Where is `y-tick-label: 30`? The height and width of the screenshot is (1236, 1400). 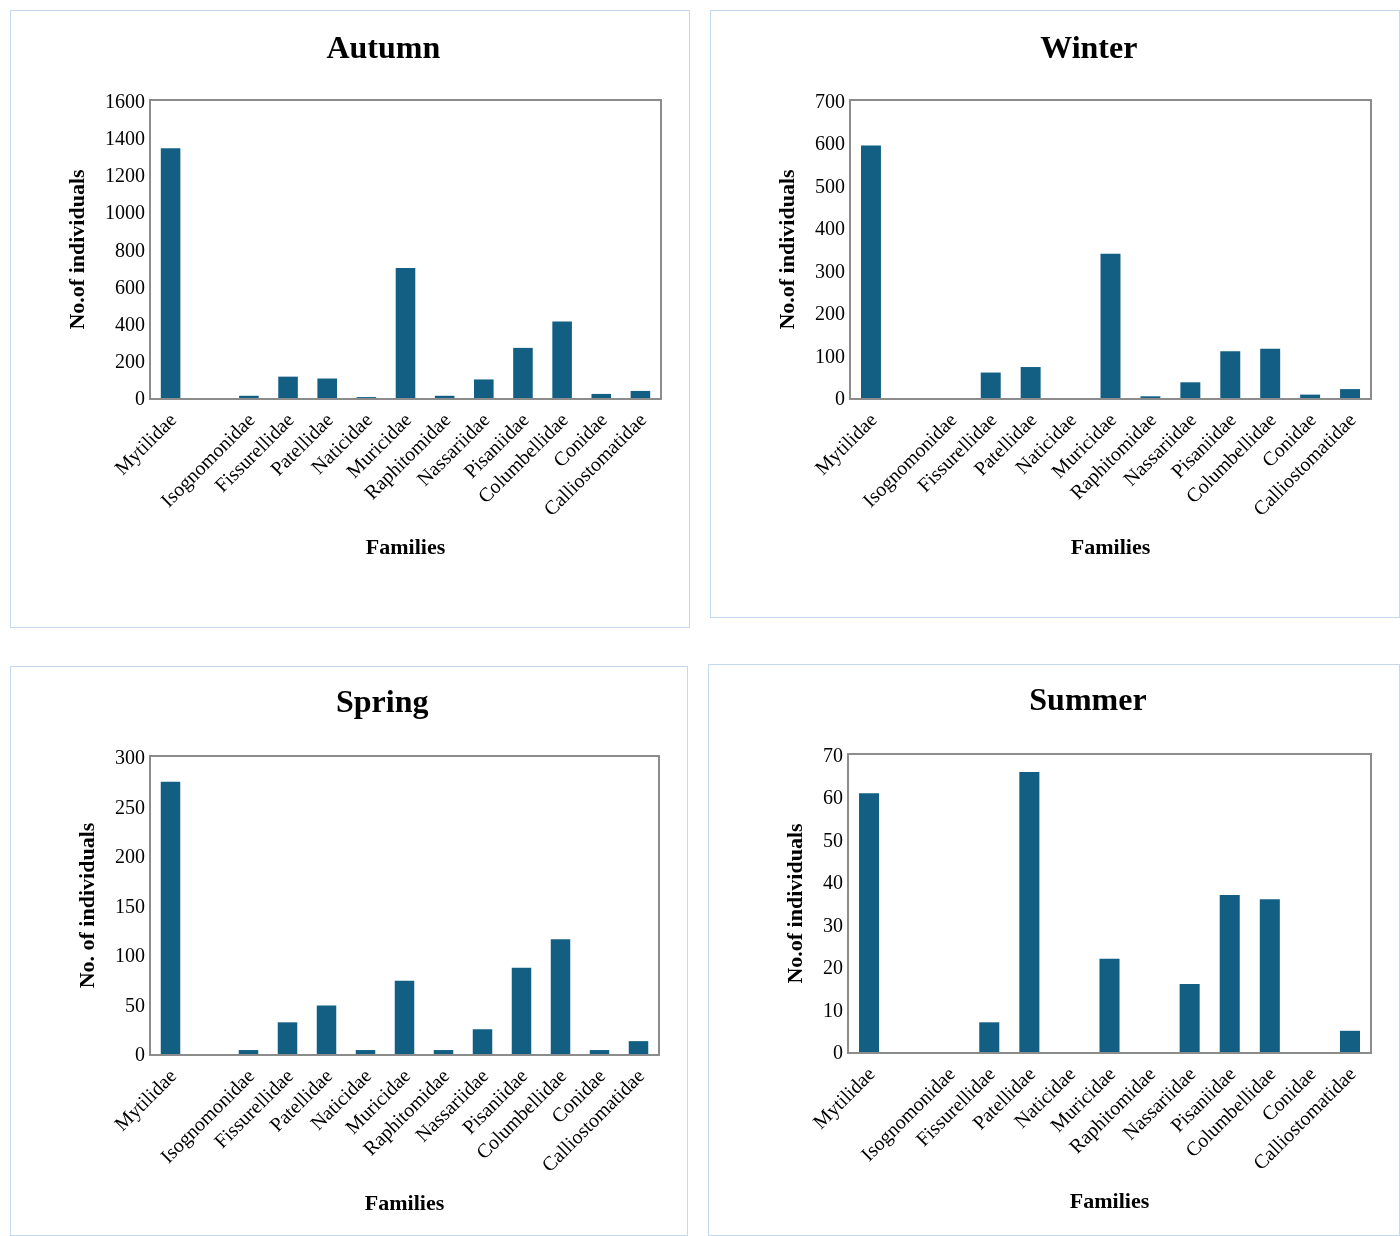
y-tick-label: 30 is located at coordinates (833, 924).